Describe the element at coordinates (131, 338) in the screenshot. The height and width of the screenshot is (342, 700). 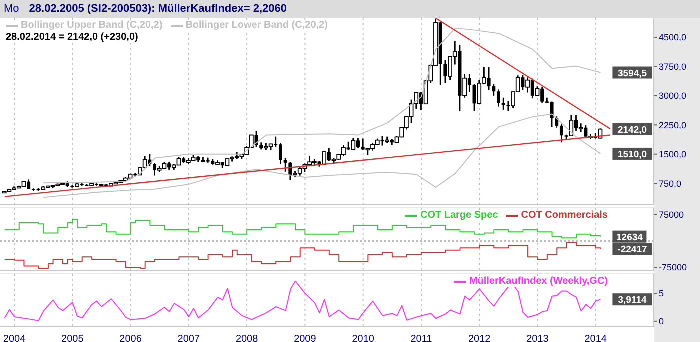
I see `x-tick-label: 2006` at that location.